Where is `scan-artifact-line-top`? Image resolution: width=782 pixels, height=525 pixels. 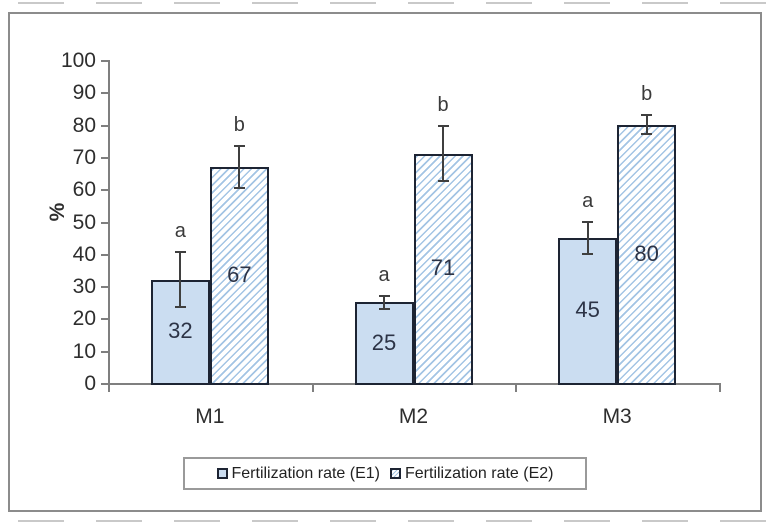
scan-artifact-line-top is located at coordinates (394, 3).